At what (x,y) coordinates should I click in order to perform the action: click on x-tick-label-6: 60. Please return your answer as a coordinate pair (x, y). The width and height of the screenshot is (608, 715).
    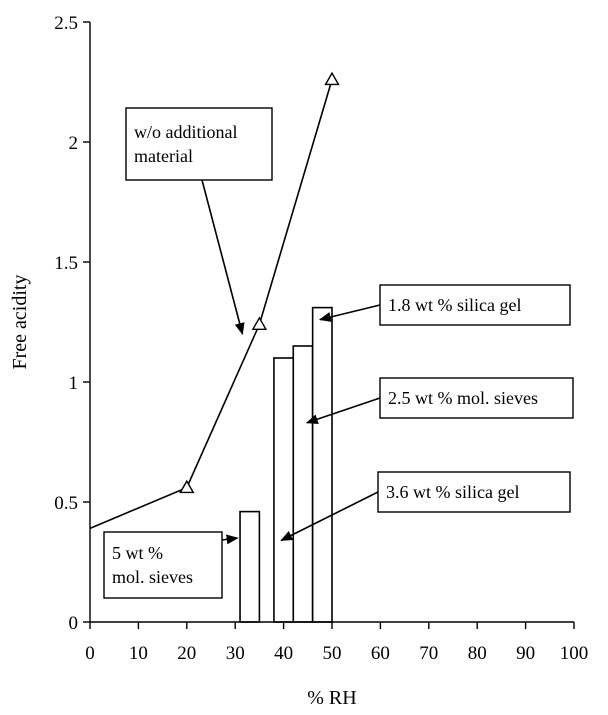
    Looking at the image, I should click on (380, 653).